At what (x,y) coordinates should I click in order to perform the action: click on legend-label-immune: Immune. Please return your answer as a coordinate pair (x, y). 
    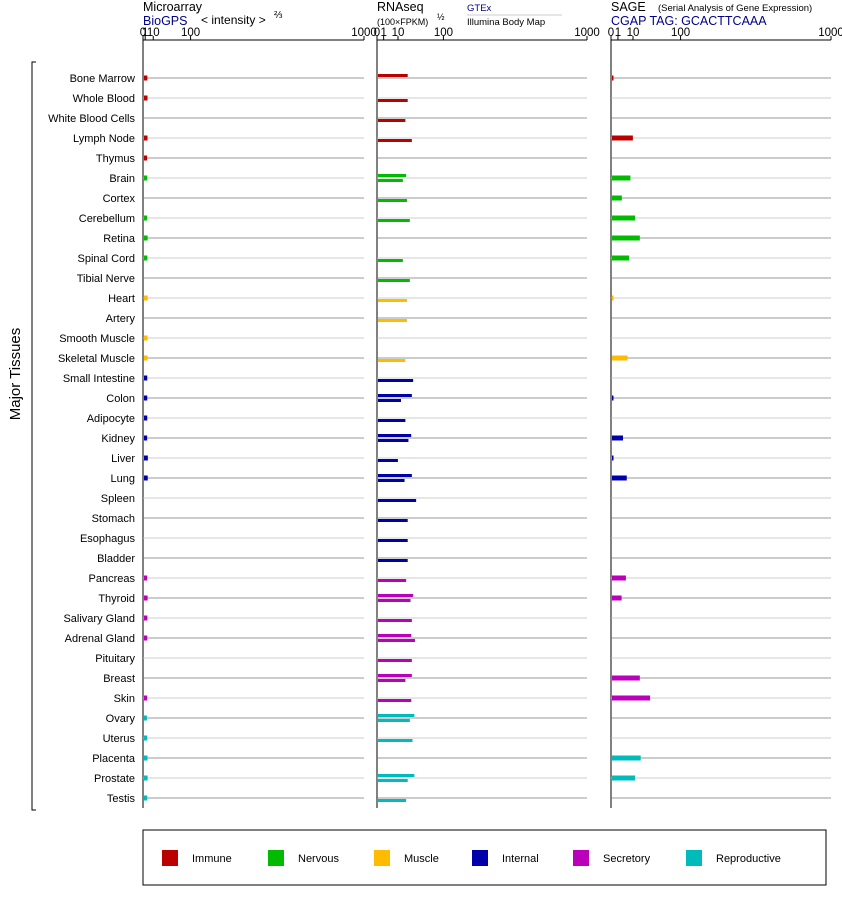
    Looking at the image, I should click on (212, 859).